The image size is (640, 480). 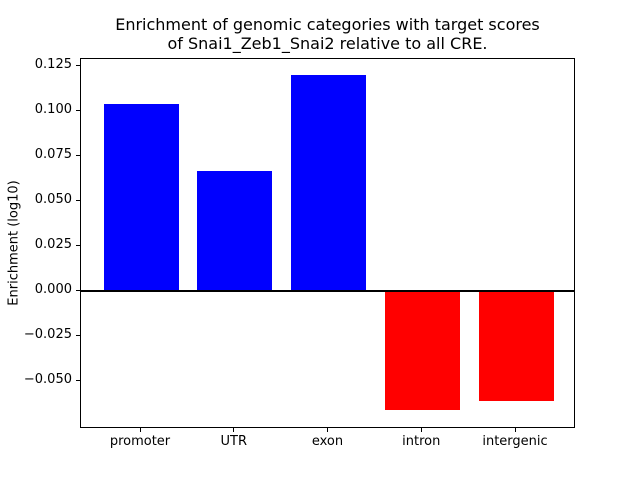 I want to click on y-tick-label: −0.050, so click(x=47, y=380).